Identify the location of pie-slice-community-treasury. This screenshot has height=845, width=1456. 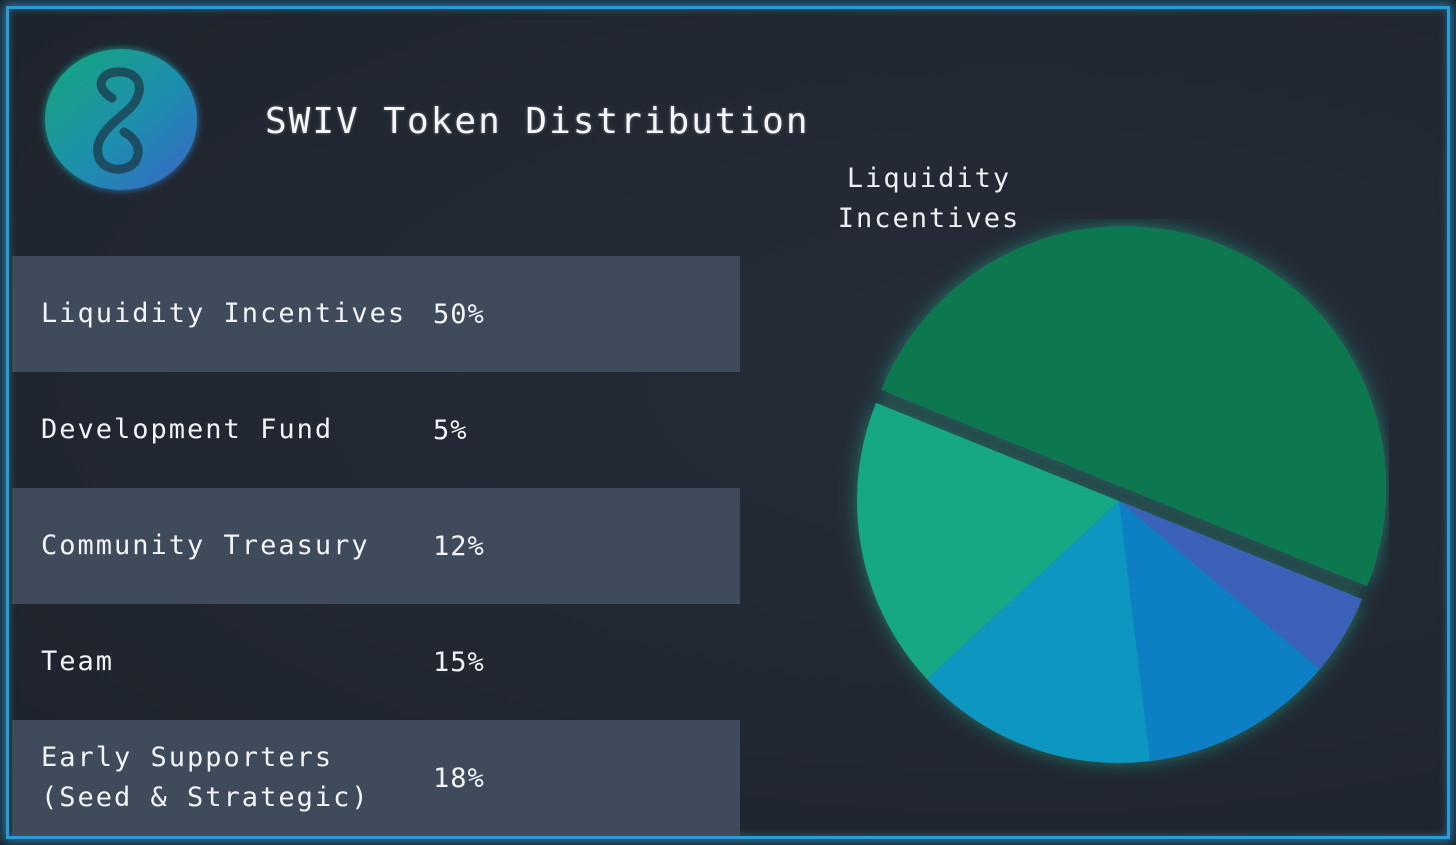
(1219, 631).